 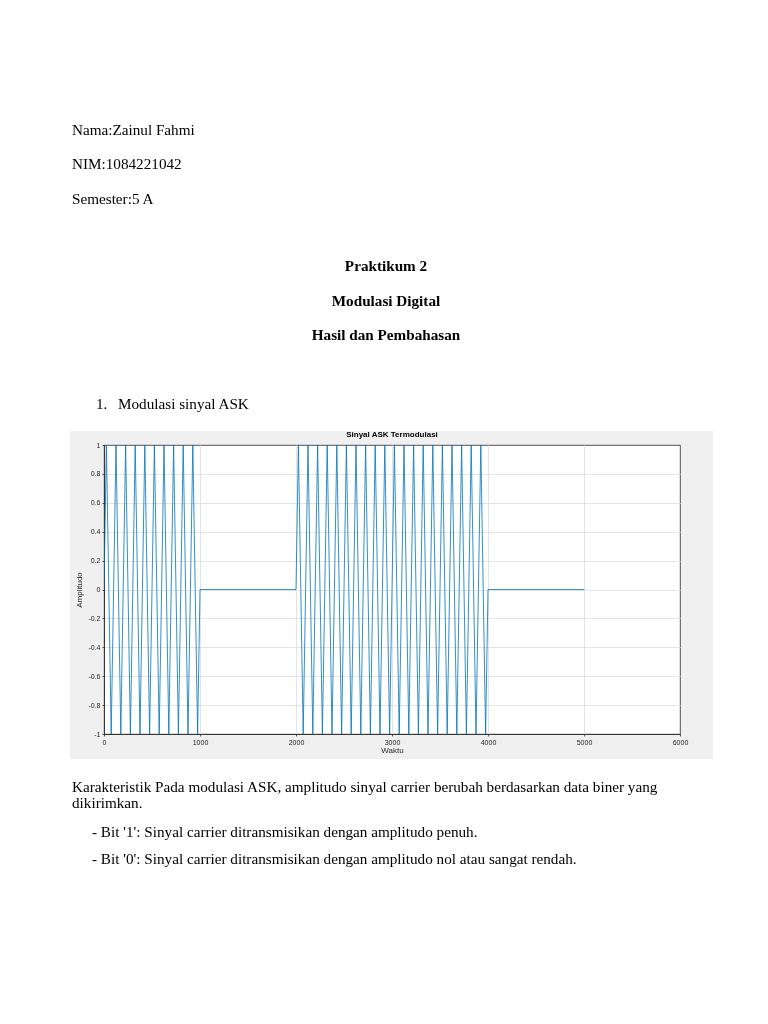 I want to click on text: Praktikum 2, so click(x=386, y=265).